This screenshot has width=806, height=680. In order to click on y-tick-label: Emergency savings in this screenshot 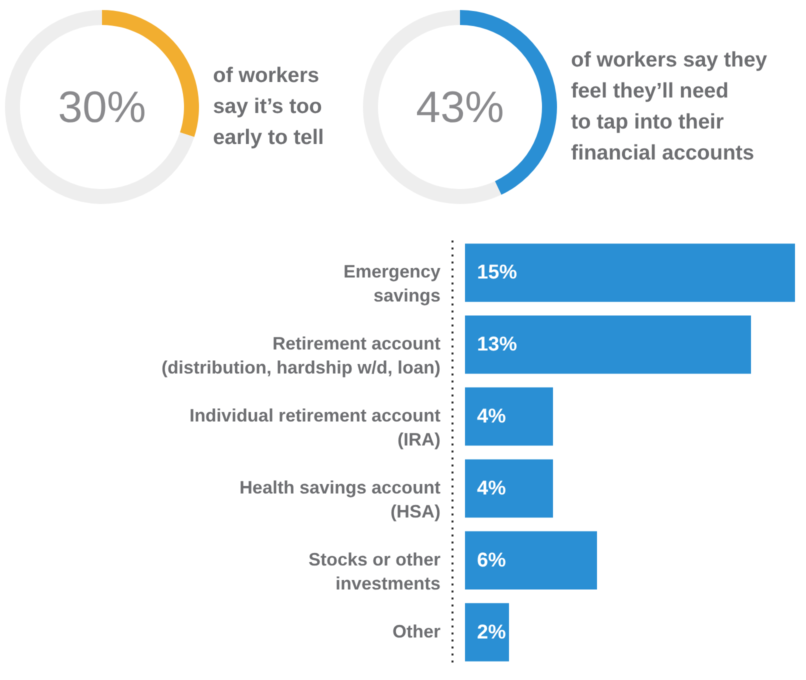, I will do `click(391, 284)`.